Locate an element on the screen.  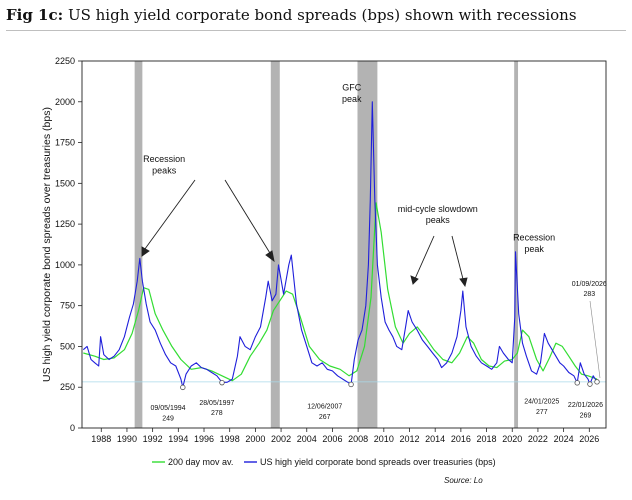
arrow-midcycle-2016 is located at coordinates (458, 259).